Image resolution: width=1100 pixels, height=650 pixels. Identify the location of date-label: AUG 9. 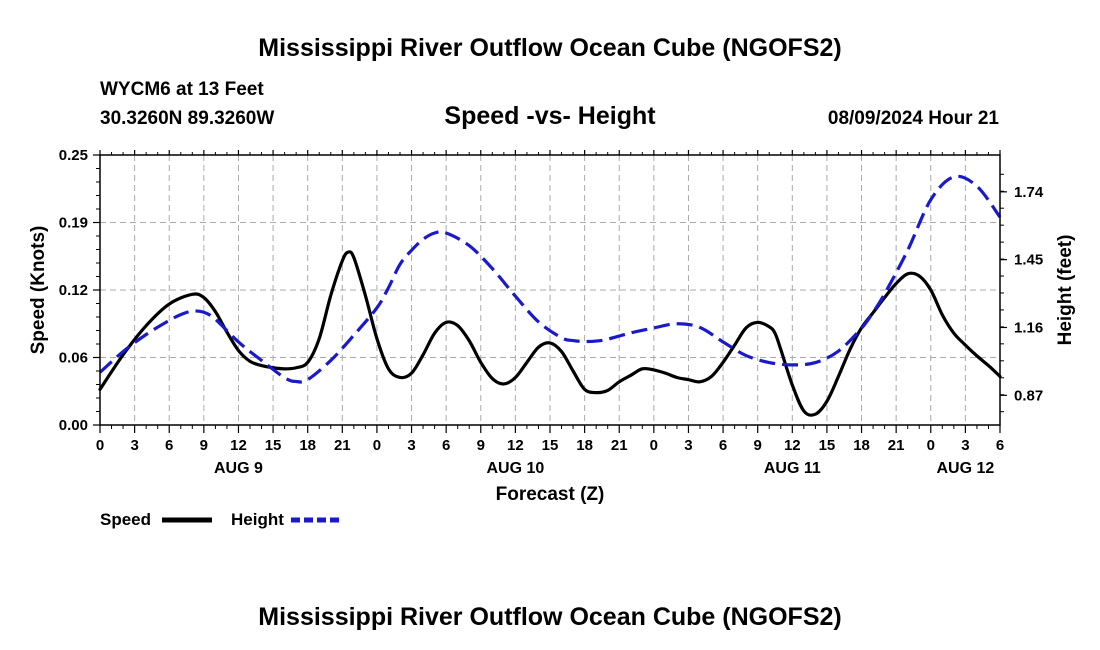
(238, 468).